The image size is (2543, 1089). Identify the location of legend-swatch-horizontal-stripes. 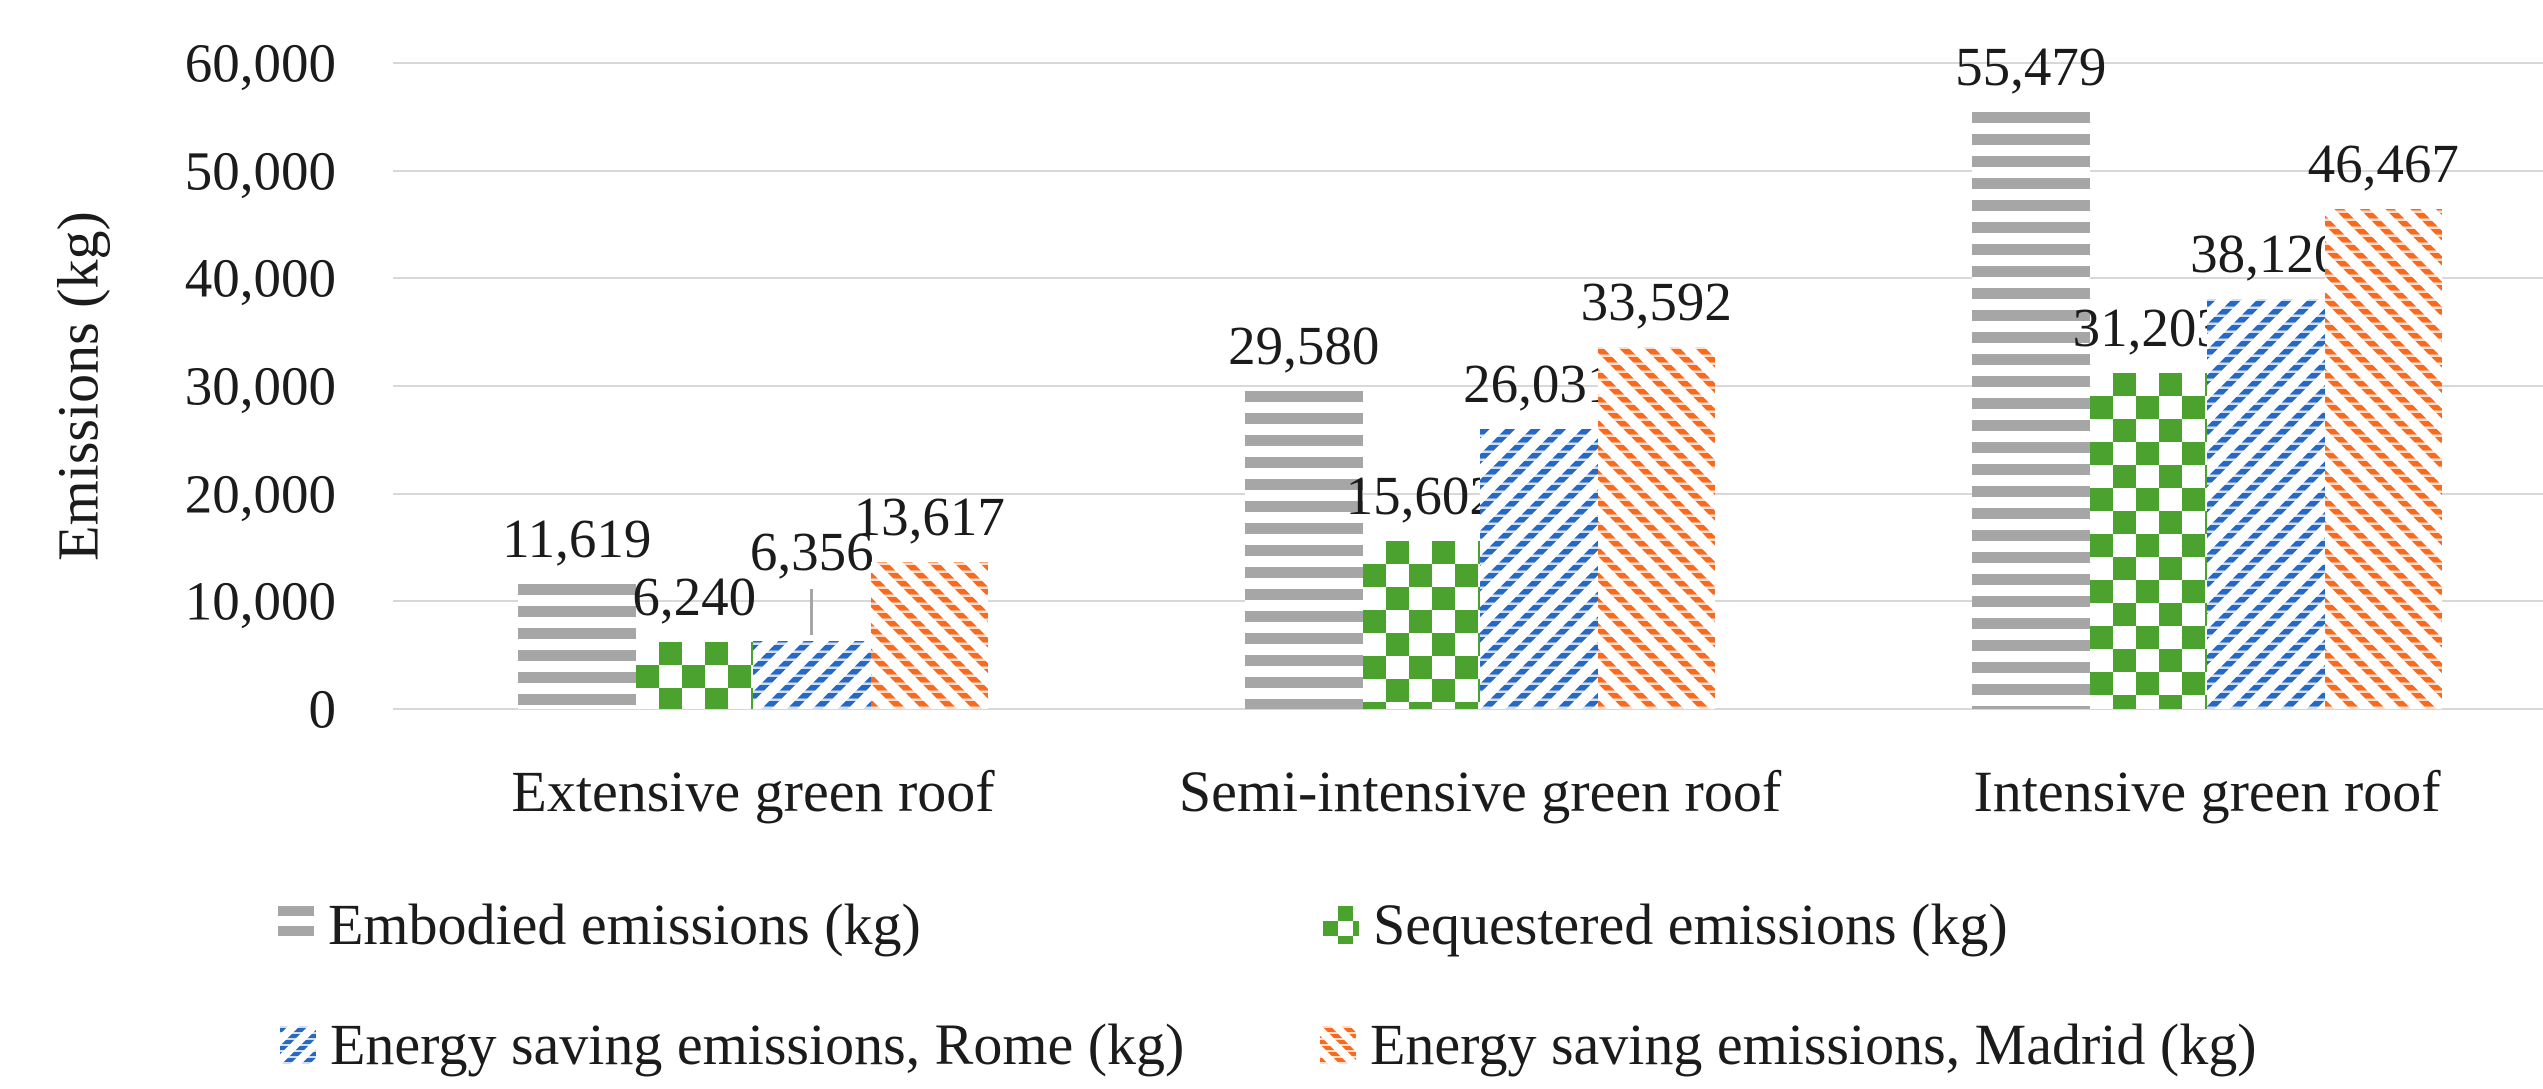
(296, 924).